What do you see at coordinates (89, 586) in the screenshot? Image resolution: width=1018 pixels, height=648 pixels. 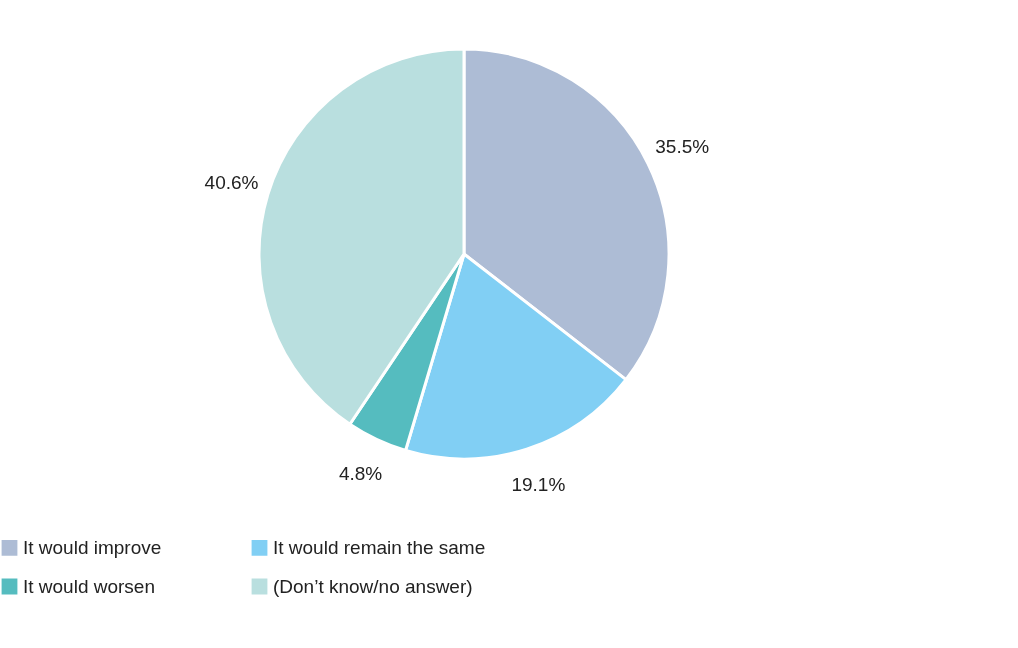 I see `legend-label: It would worsen` at bounding box center [89, 586].